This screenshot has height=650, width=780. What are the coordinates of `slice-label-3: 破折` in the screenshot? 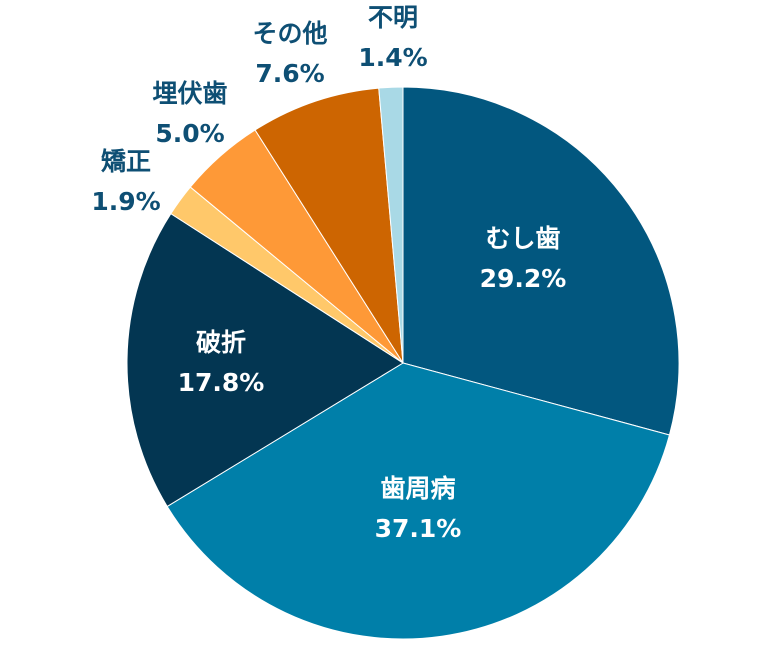 It's located at (221, 342).